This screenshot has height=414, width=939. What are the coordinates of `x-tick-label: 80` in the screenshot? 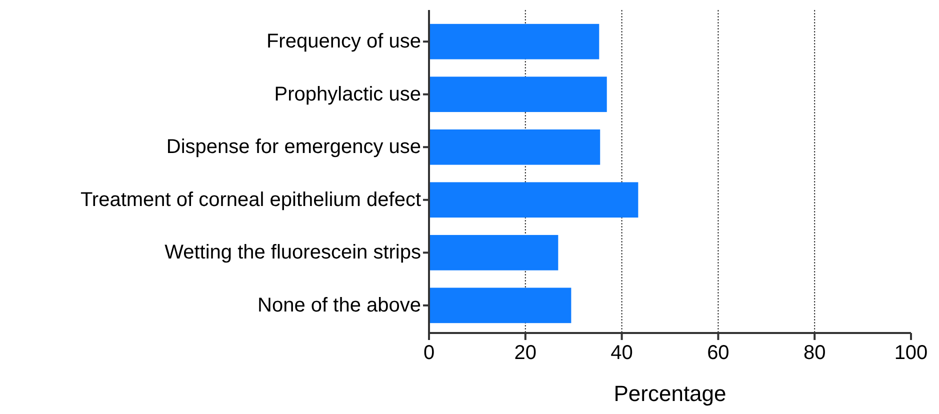 It's located at (814, 353).